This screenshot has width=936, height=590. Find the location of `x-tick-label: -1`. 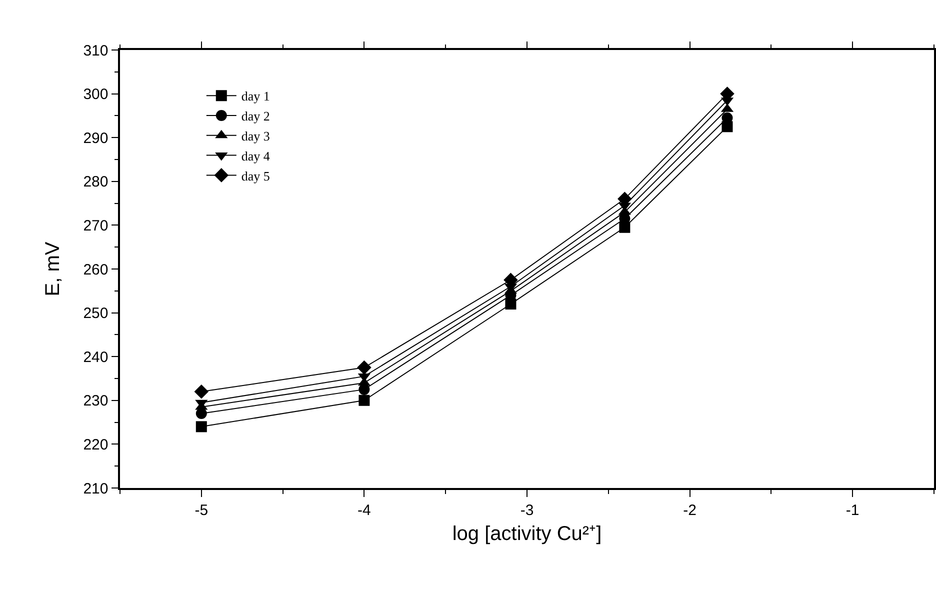

x-tick-label: -1 is located at coordinates (853, 510).